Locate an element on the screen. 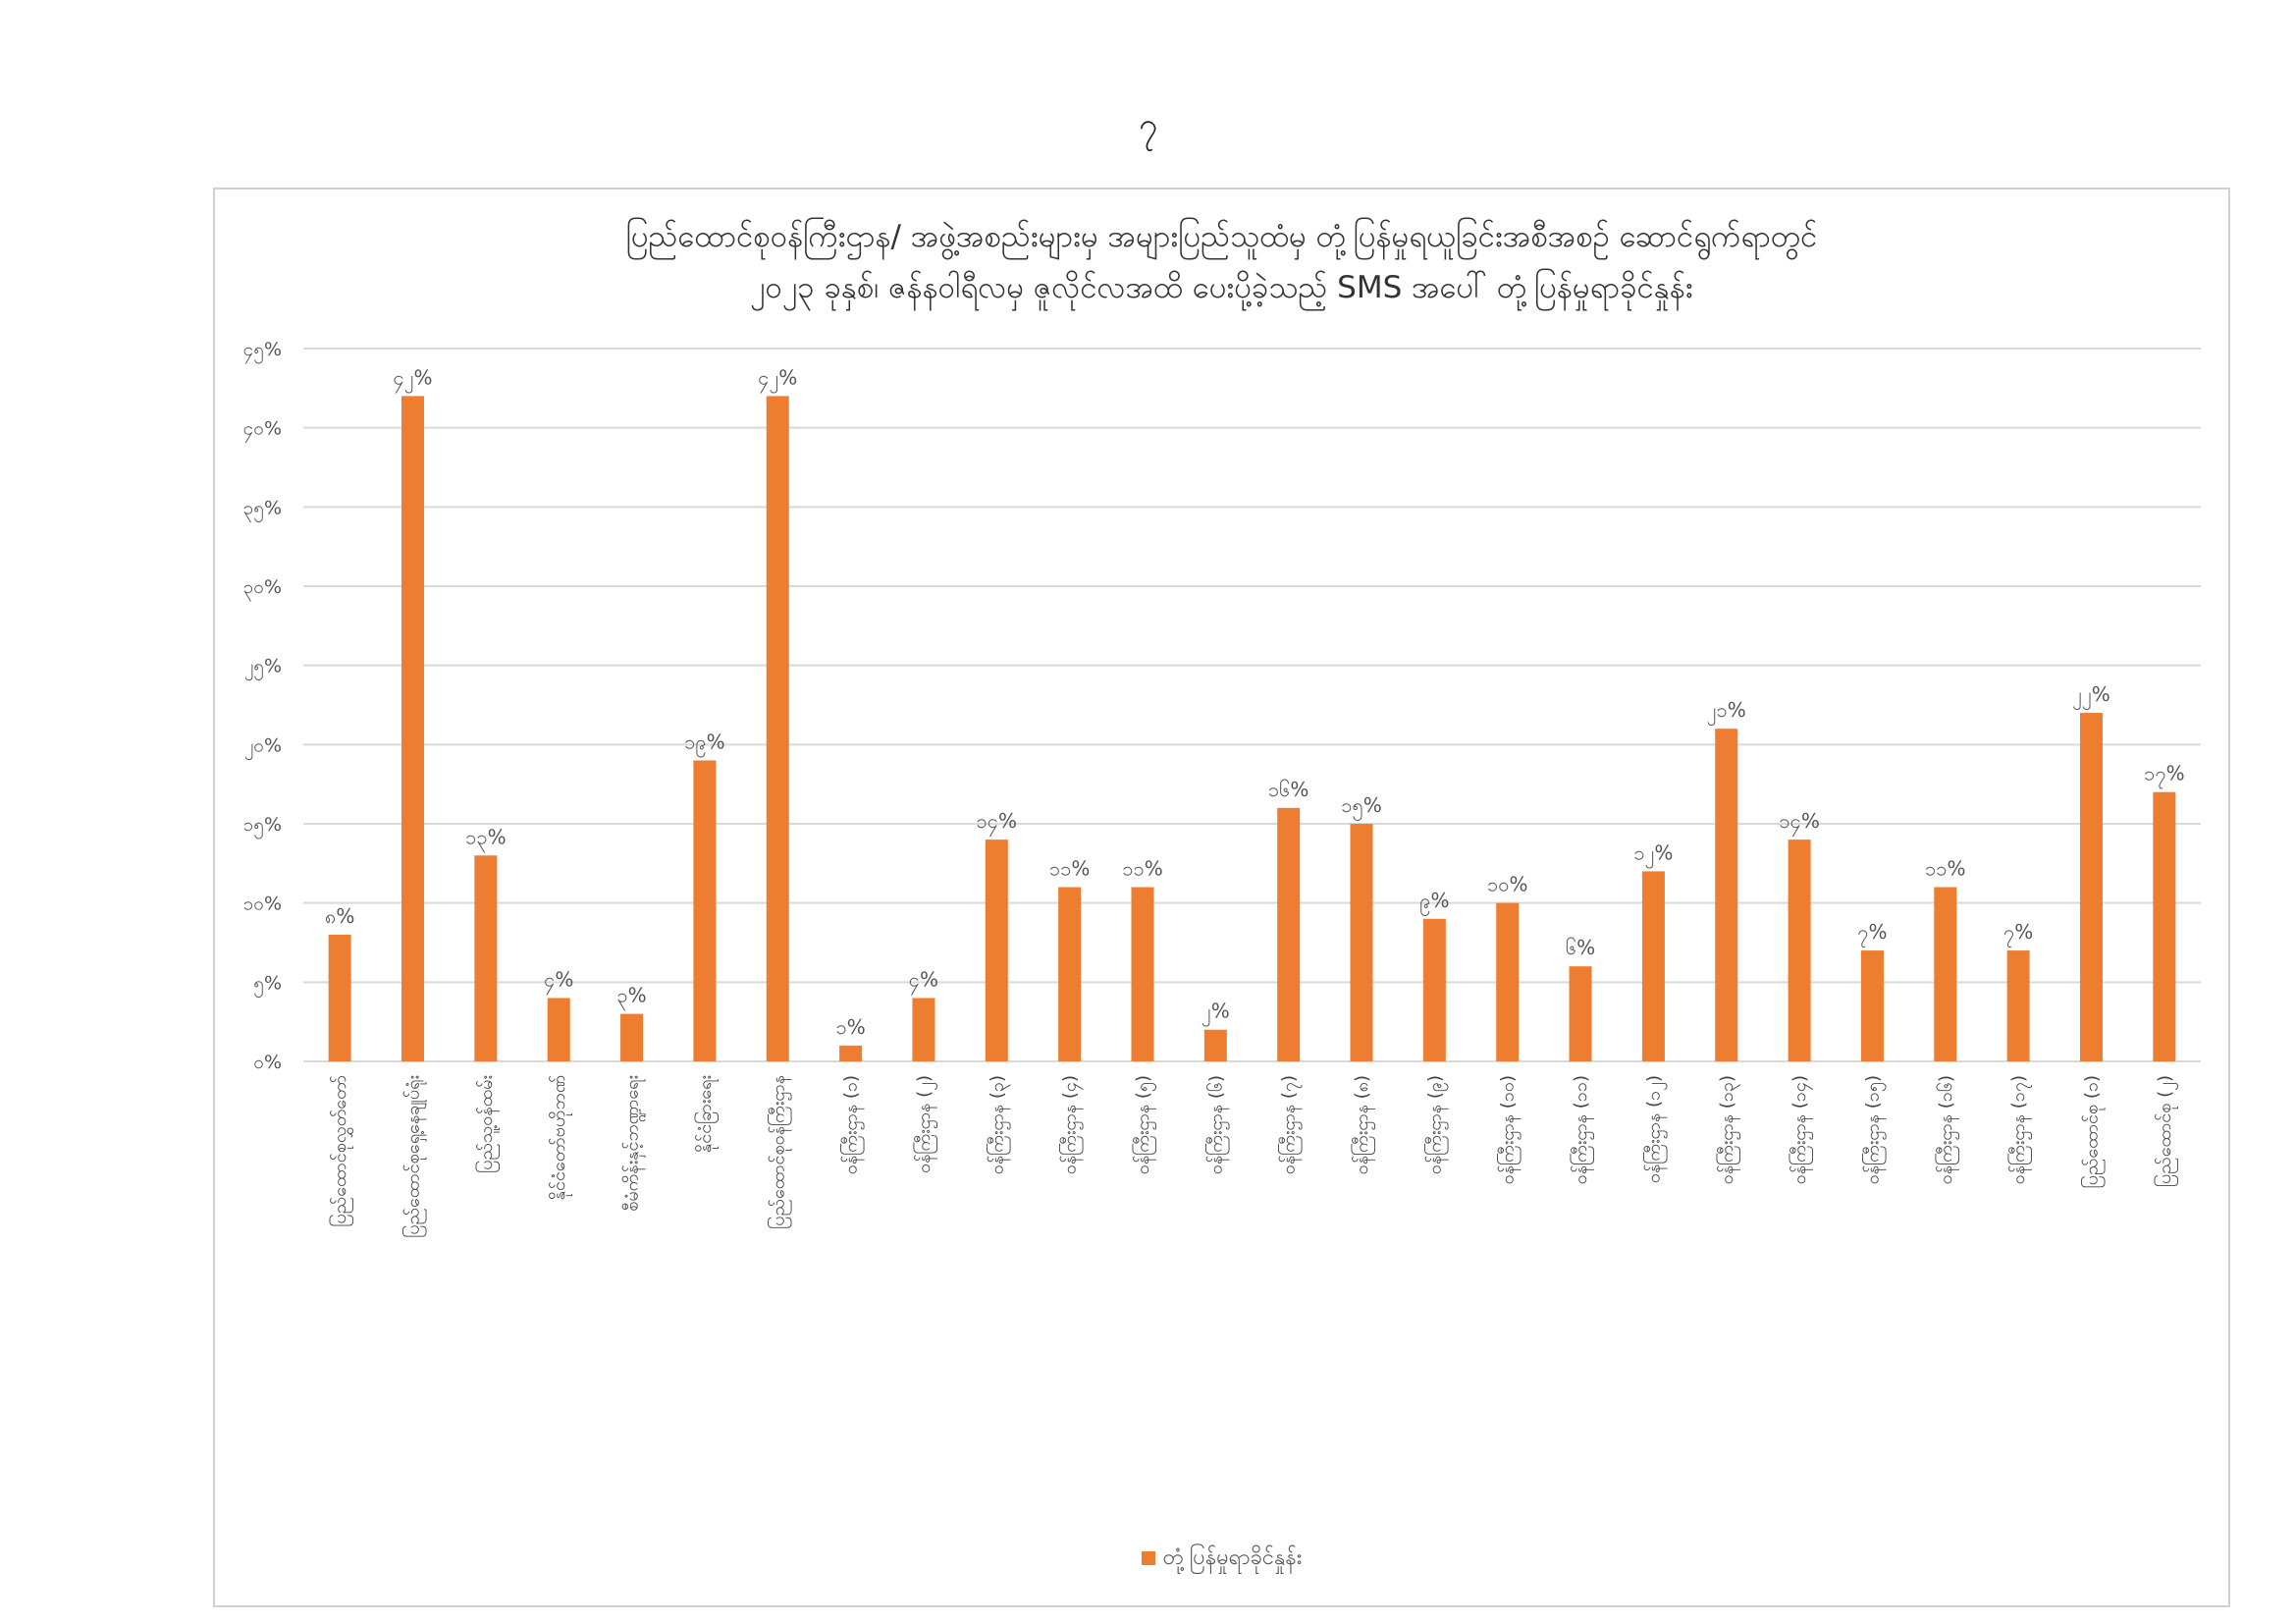 The height and width of the screenshot is (1624, 2296). x-tick-label: နိုင်ငံခြားရေး is located at coordinates (707, 1114).